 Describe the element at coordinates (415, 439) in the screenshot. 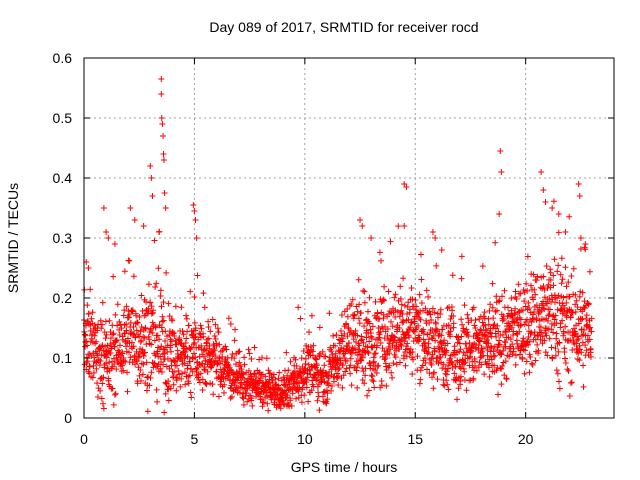

I see `x-tick-label: 15` at that location.